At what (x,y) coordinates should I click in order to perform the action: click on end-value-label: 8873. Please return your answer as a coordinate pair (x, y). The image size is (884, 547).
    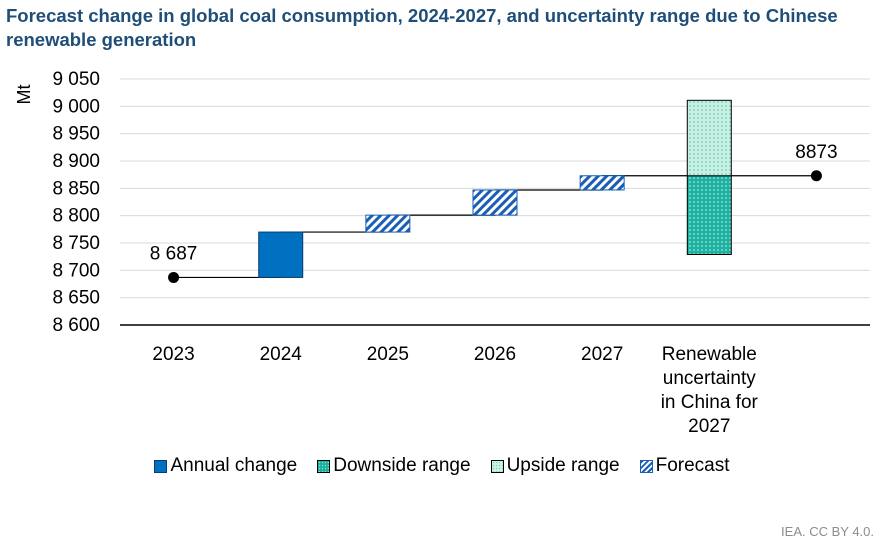
    Looking at the image, I should click on (816, 152).